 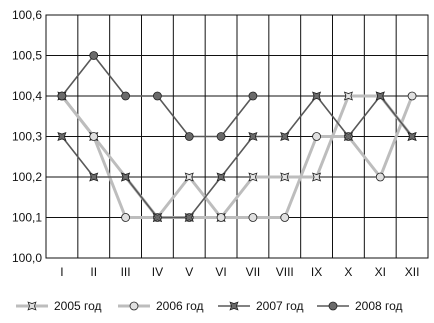 I want to click on legend-item: 2005 год, so click(x=59, y=306).